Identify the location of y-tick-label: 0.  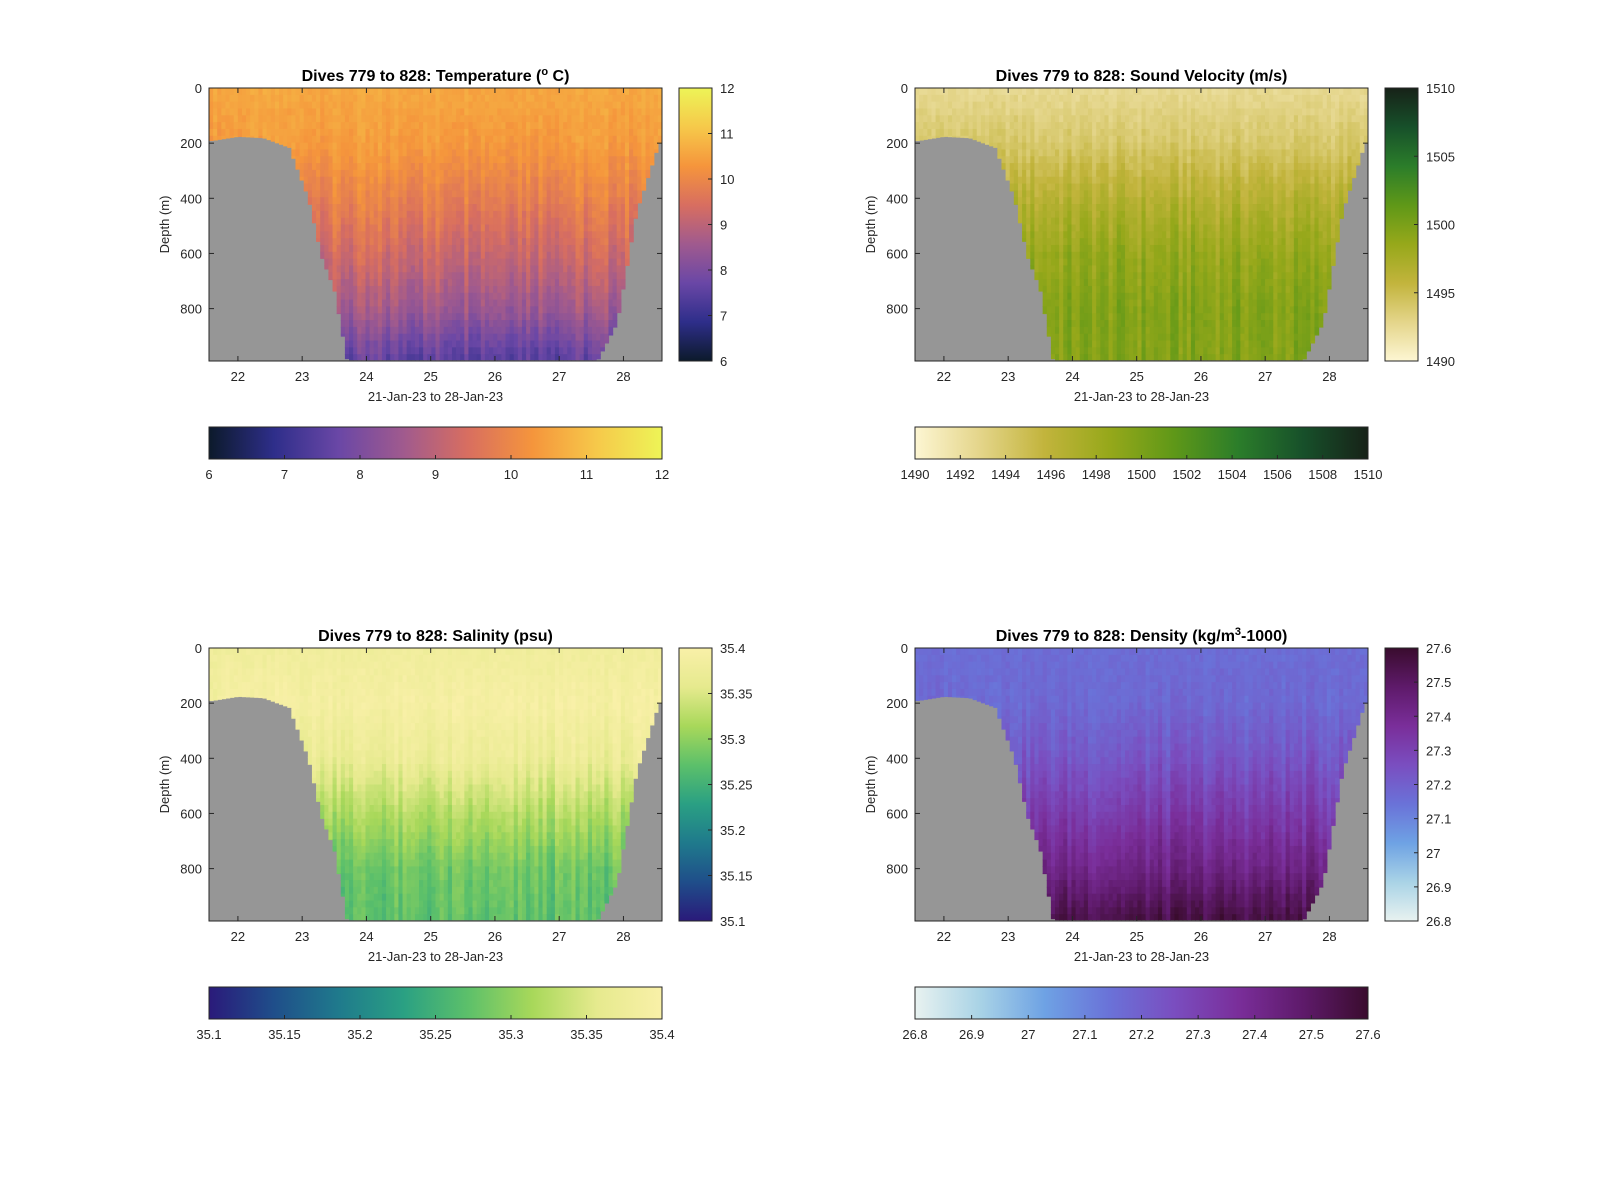
(198, 88).